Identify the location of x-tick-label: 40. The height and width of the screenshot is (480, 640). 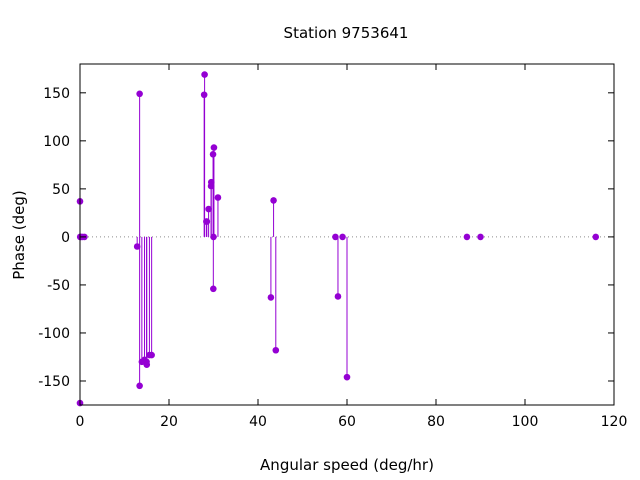
(258, 422).